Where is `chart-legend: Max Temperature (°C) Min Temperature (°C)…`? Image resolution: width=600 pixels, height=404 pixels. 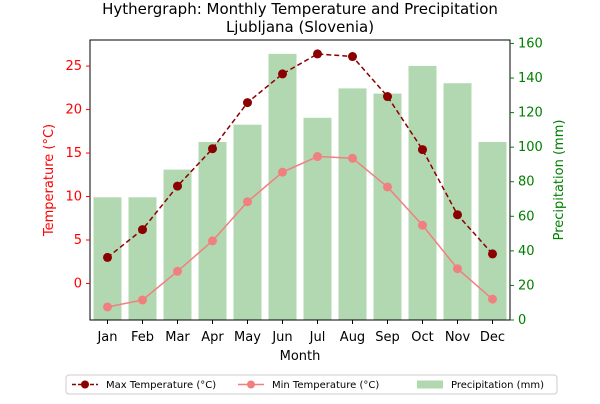
chart-legend: Max Temperature (°C) Min Temperature (°C)… is located at coordinates (311, 384).